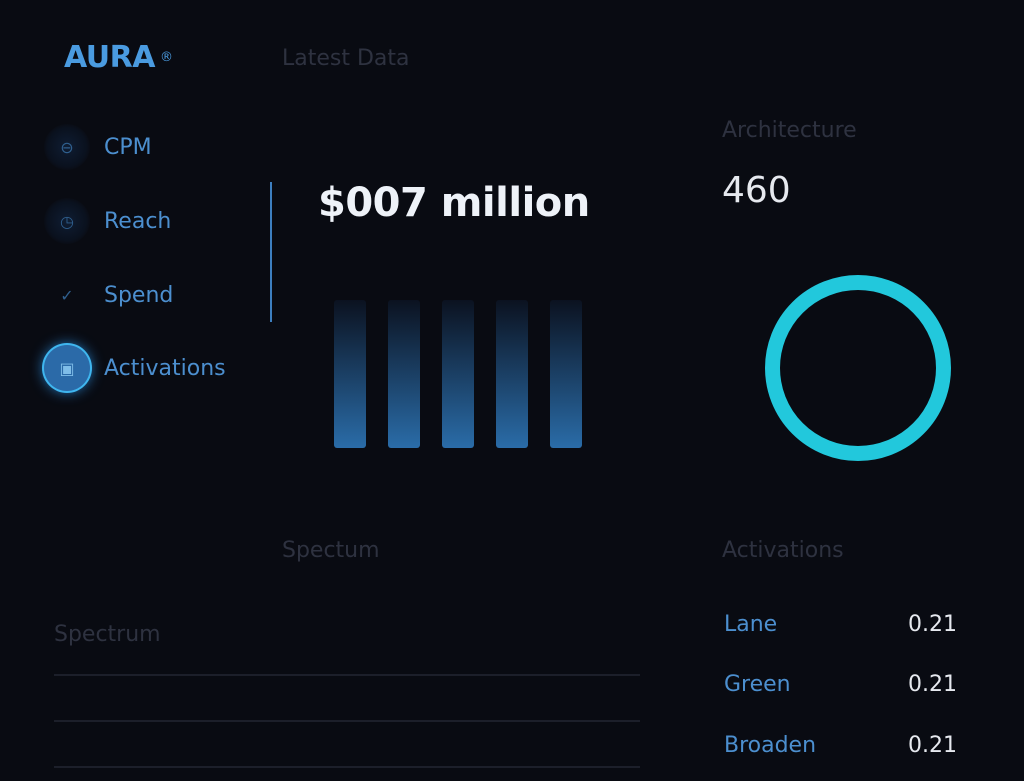 The height and width of the screenshot is (781, 1024). Describe the element at coordinates (139, 295) in the screenshot. I see `sidebar-item-label: Spend` at that location.